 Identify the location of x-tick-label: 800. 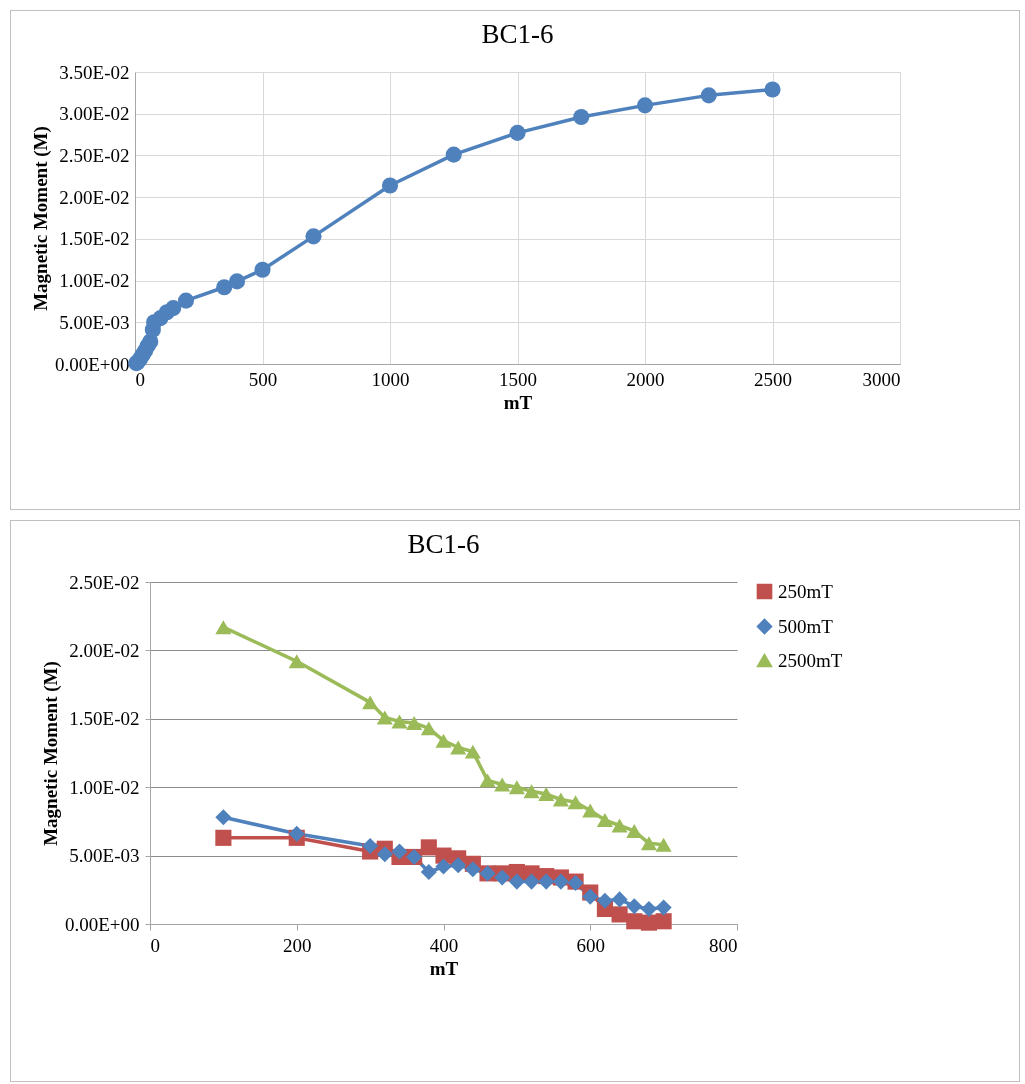
(723, 945).